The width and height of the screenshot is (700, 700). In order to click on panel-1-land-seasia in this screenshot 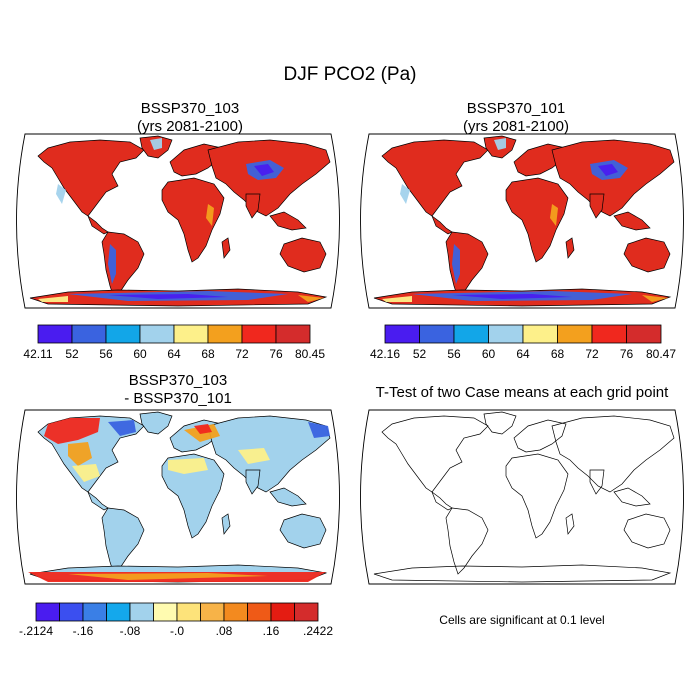, I will do `click(288, 221)`.